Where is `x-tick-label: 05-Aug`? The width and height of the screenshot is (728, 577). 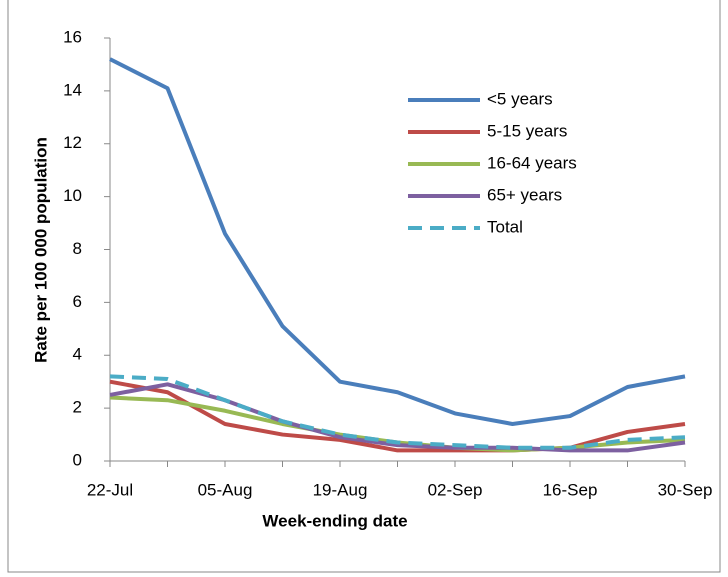
x-tick-label: 05-Aug is located at coordinates (225, 489).